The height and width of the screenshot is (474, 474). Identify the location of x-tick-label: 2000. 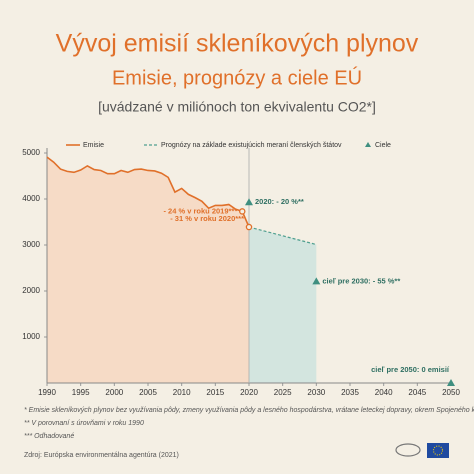
(114, 392).